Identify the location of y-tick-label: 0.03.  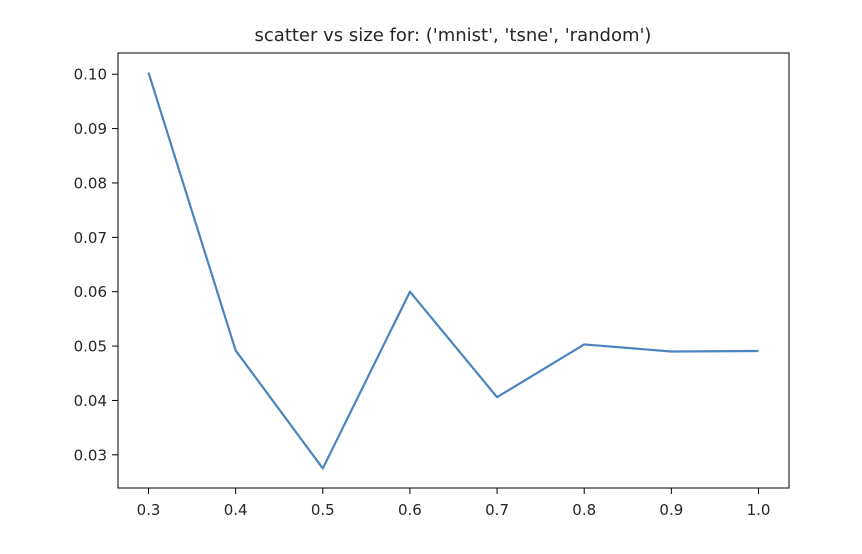
(90, 455).